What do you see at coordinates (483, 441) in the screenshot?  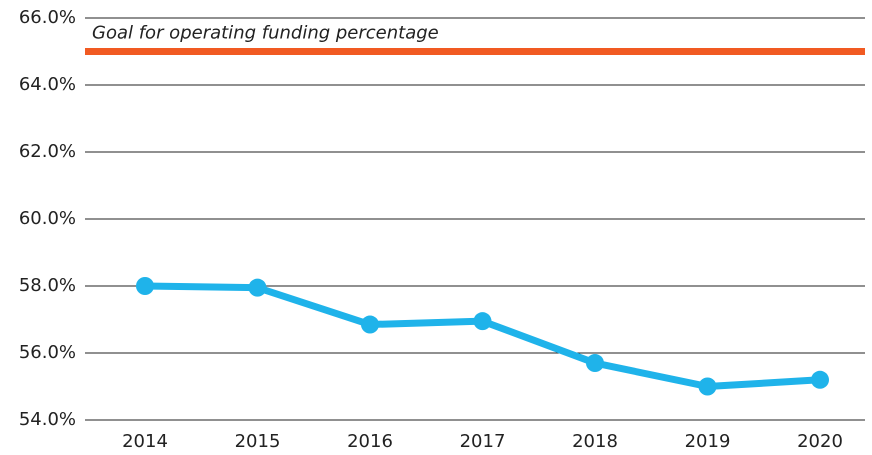 I see `x-tick-label: 2017` at bounding box center [483, 441].